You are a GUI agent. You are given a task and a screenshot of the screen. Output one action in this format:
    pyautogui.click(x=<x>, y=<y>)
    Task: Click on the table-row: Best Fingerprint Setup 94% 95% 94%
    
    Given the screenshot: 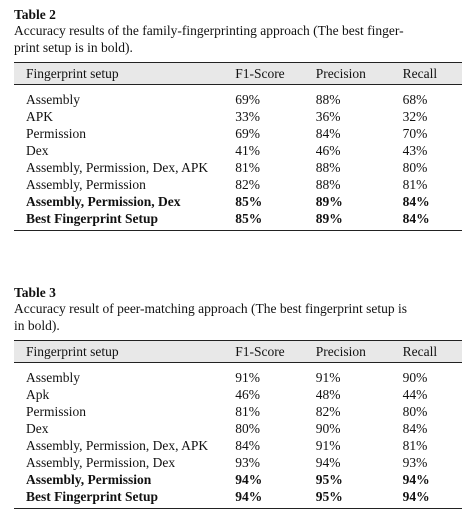 What is the action you would take?
    pyautogui.click(x=238, y=498)
    